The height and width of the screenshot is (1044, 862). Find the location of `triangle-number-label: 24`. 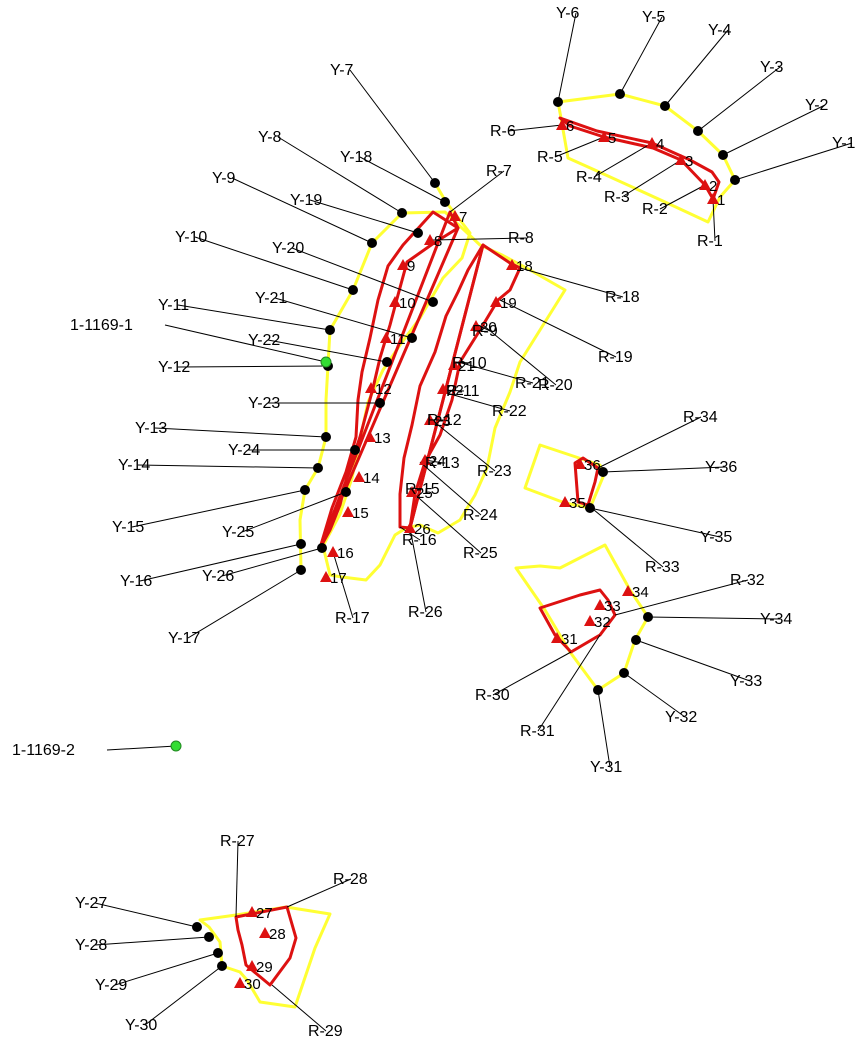

triangle-number-label: 24 is located at coordinates (437, 461).